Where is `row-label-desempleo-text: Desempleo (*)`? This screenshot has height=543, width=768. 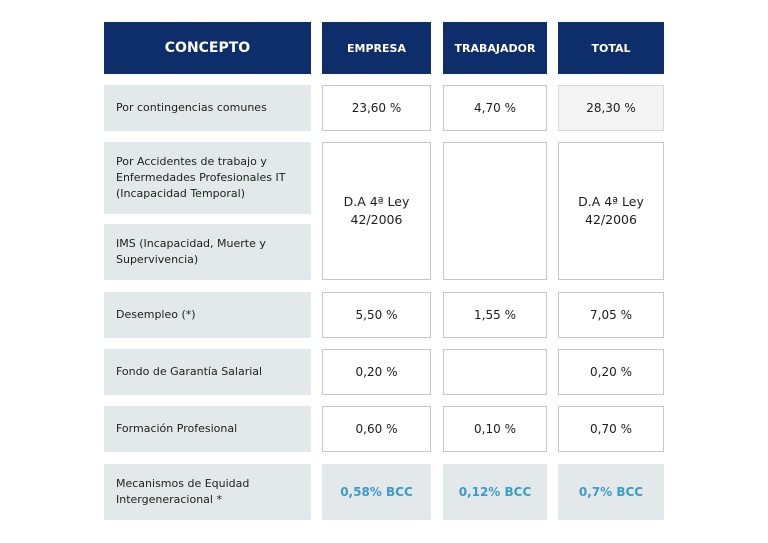
row-label-desempleo-text: Desempleo (*) is located at coordinates (156, 314).